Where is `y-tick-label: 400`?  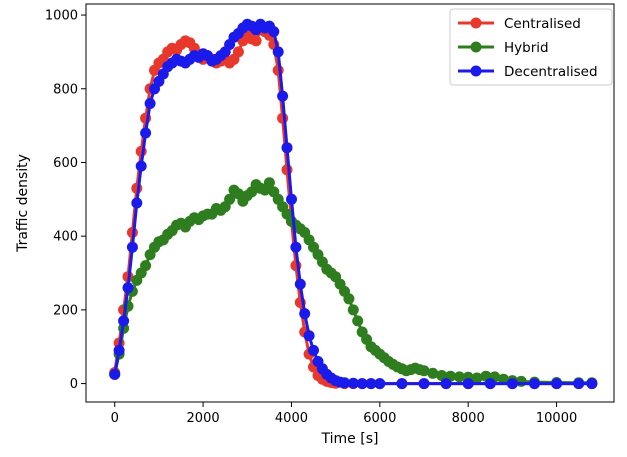
y-tick-label: 400 is located at coordinates (65, 237).